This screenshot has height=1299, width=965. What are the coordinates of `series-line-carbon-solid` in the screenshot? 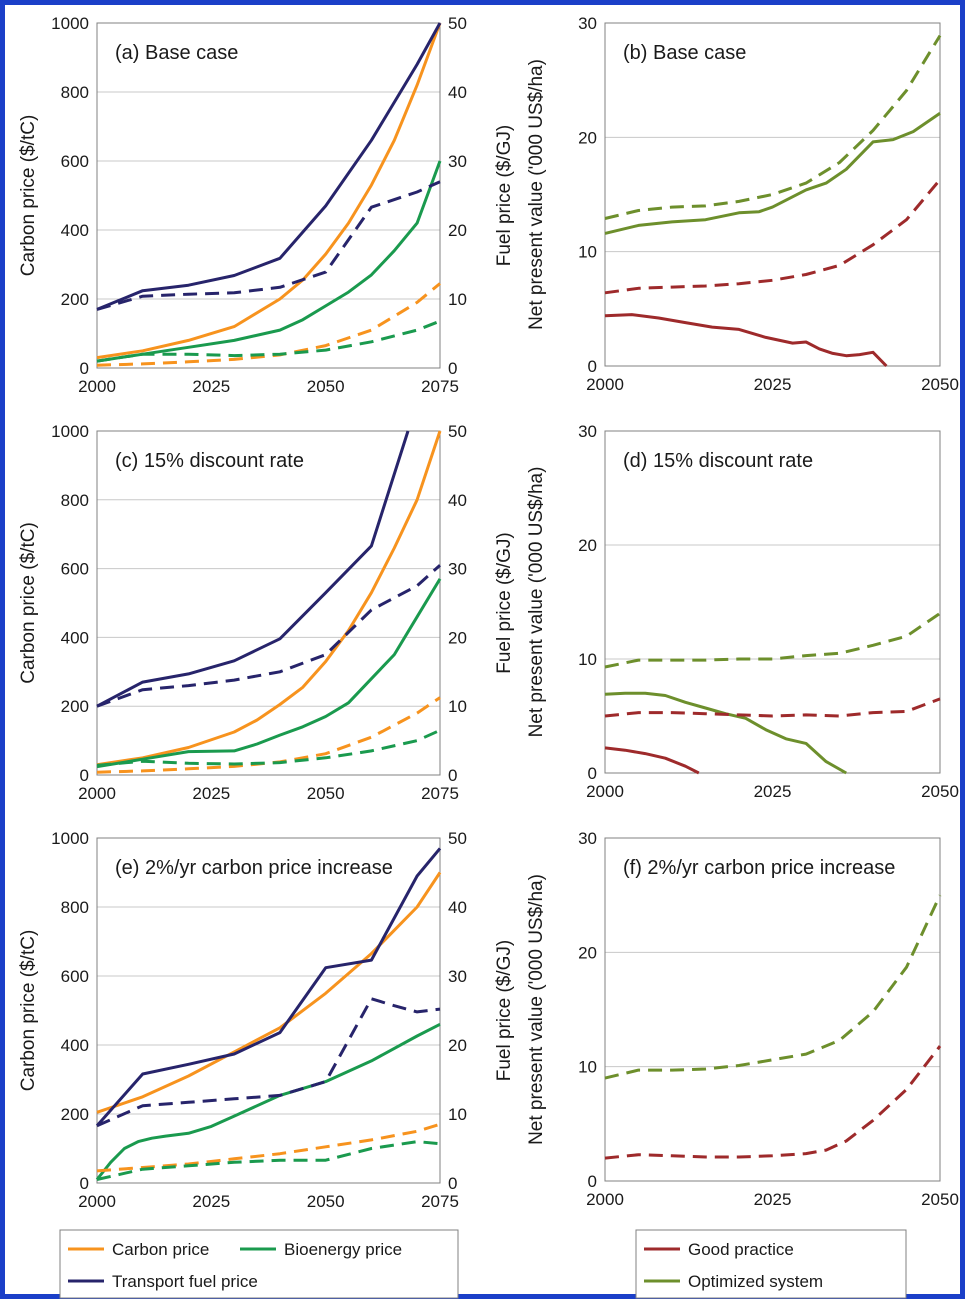 It's located at (269, 598).